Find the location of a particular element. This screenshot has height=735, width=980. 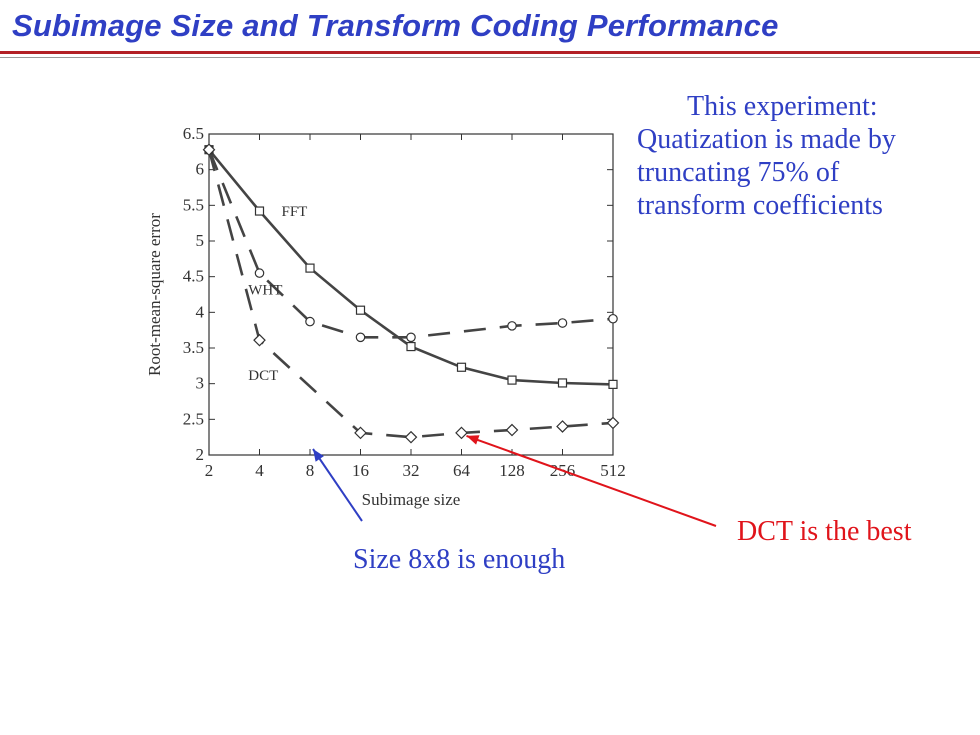

y-tick-label: 6 is located at coordinates (200, 169).